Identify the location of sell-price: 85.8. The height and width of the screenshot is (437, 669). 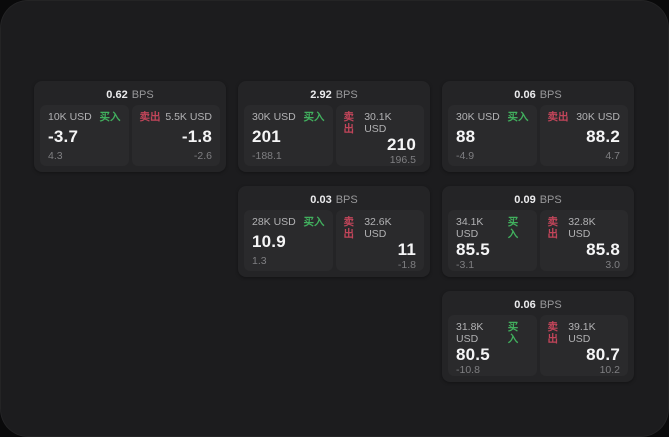
(603, 249).